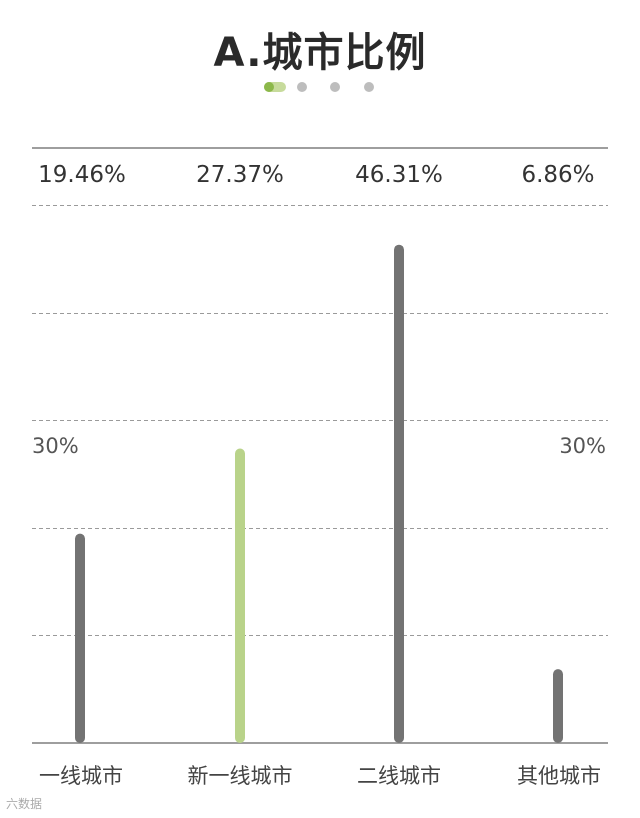 The height and width of the screenshot is (818, 640). What do you see at coordinates (320, 53) in the screenshot?
I see `page-title: A.城市比例` at bounding box center [320, 53].